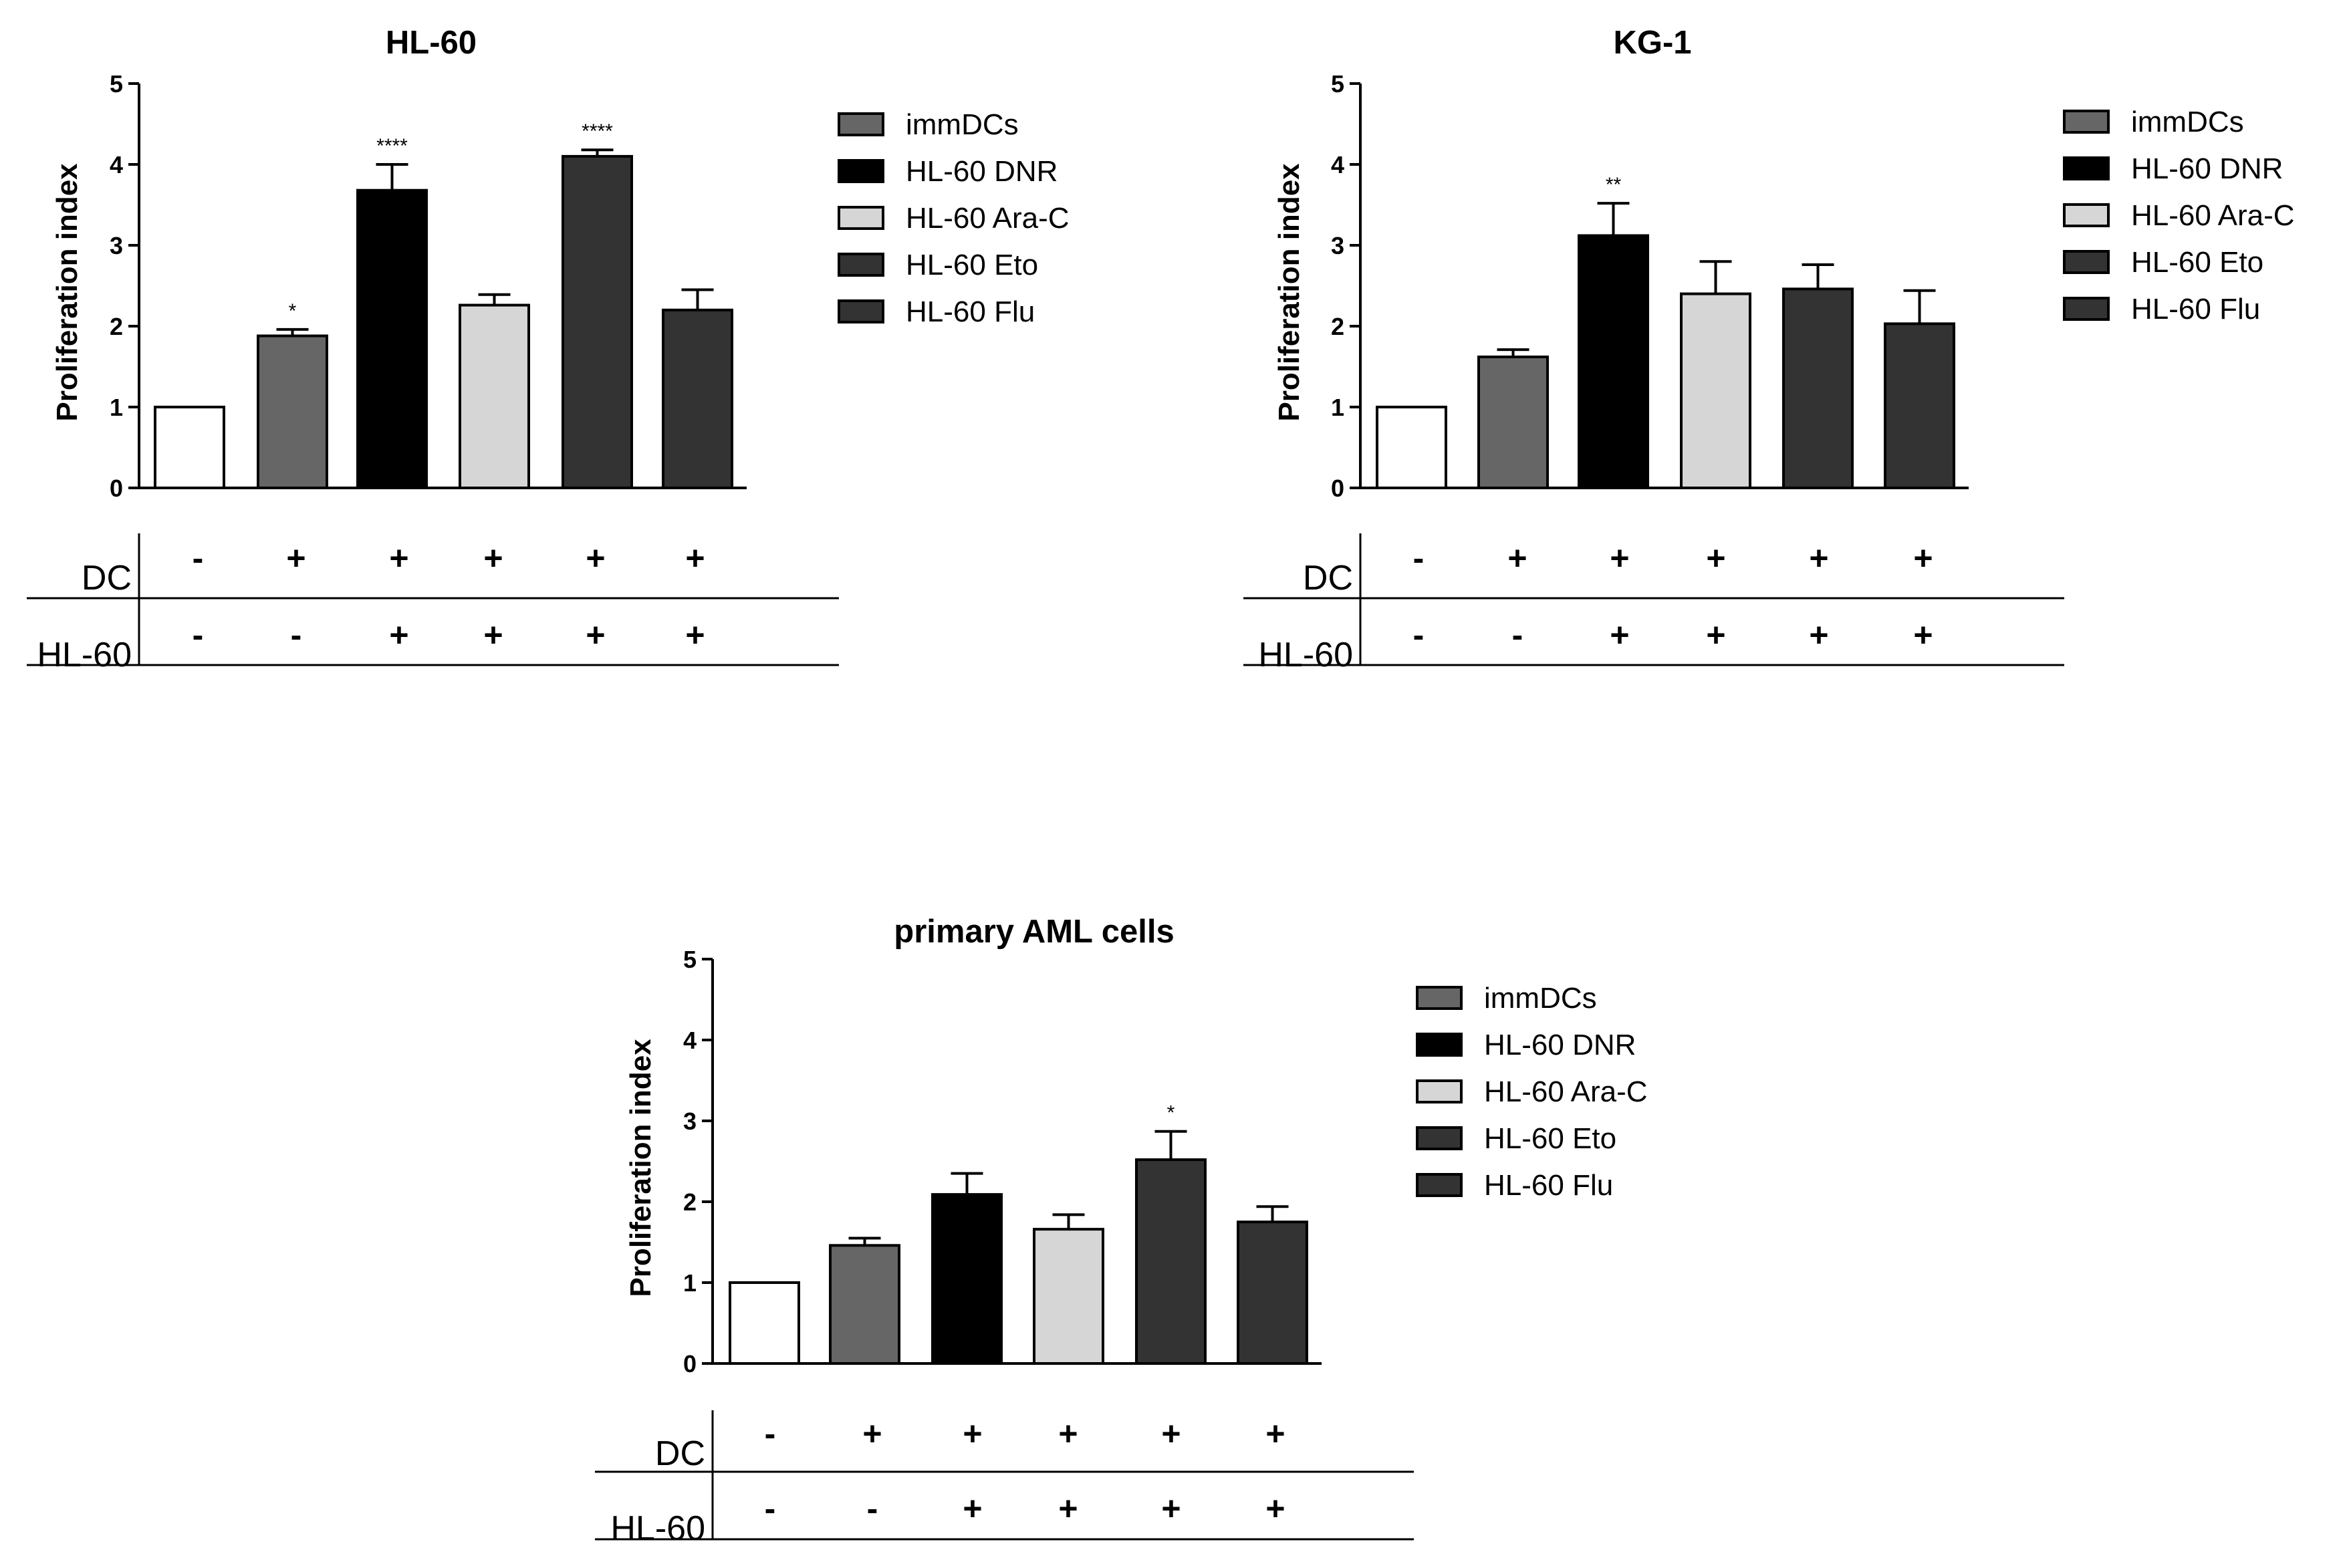 The height and width of the screenshot is (1568, 2341). Describe the element at coordinates (433, 603) in the screenshot. I see `condition-table: DC HL-60 - + + + + + - - + + + +` at that location.